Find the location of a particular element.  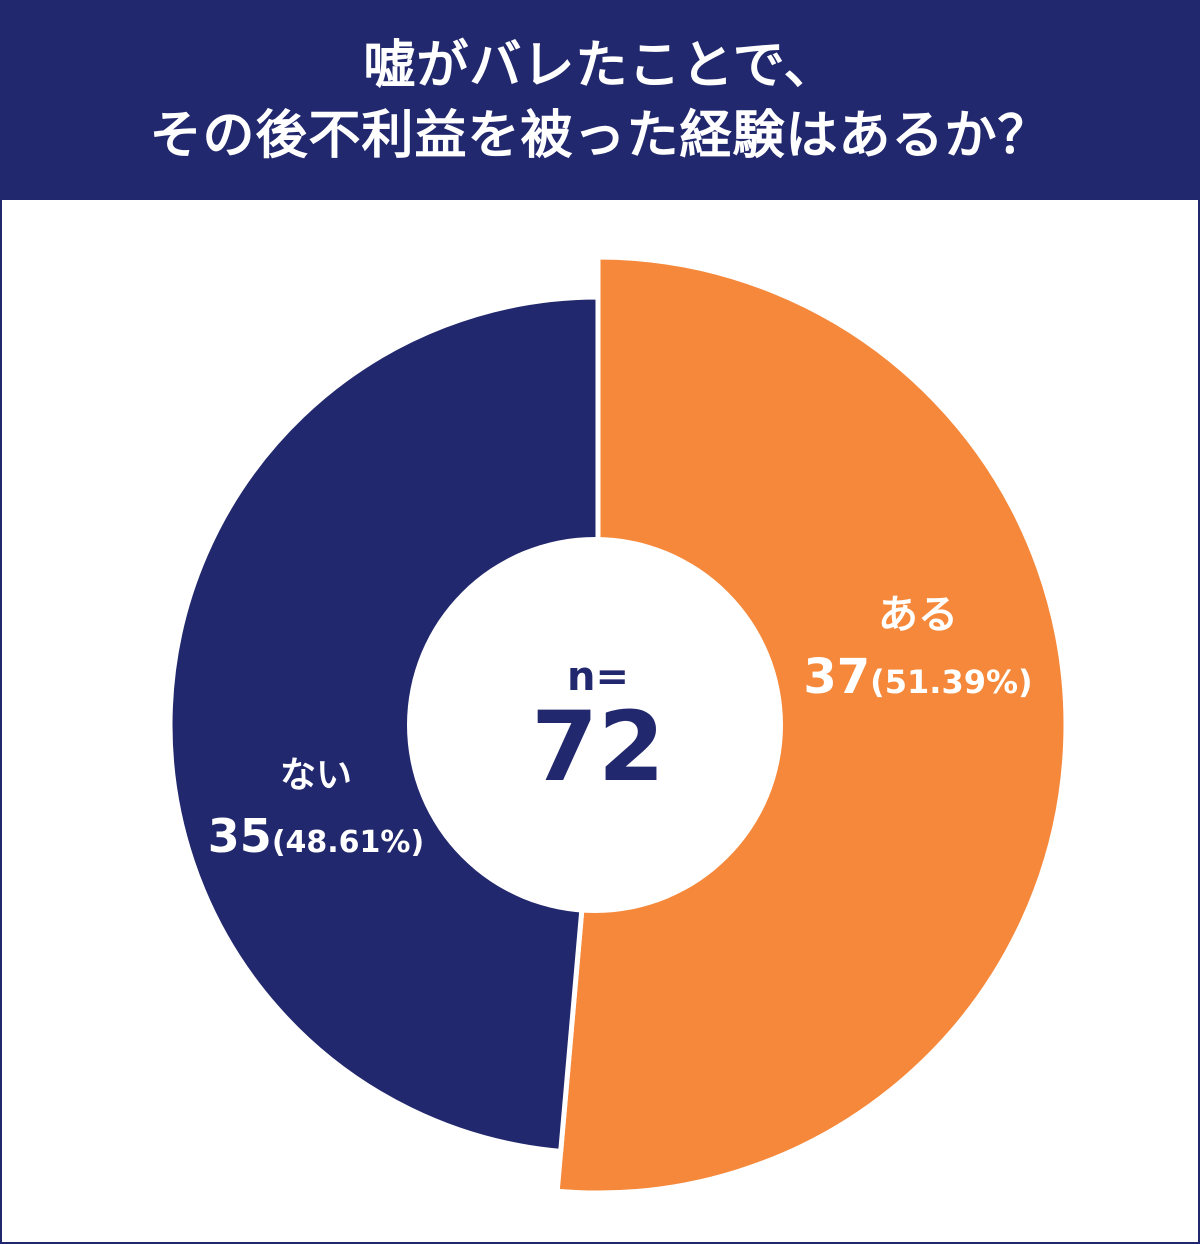

title-line-1: 嘘がバレたことで、 is located at coordinates (600, 66).